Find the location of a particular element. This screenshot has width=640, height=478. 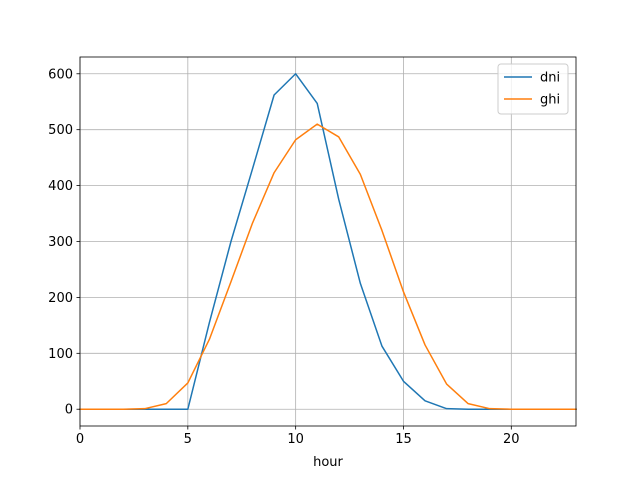

legend-label-ghi: ghi is located at coordinates (550, 100).